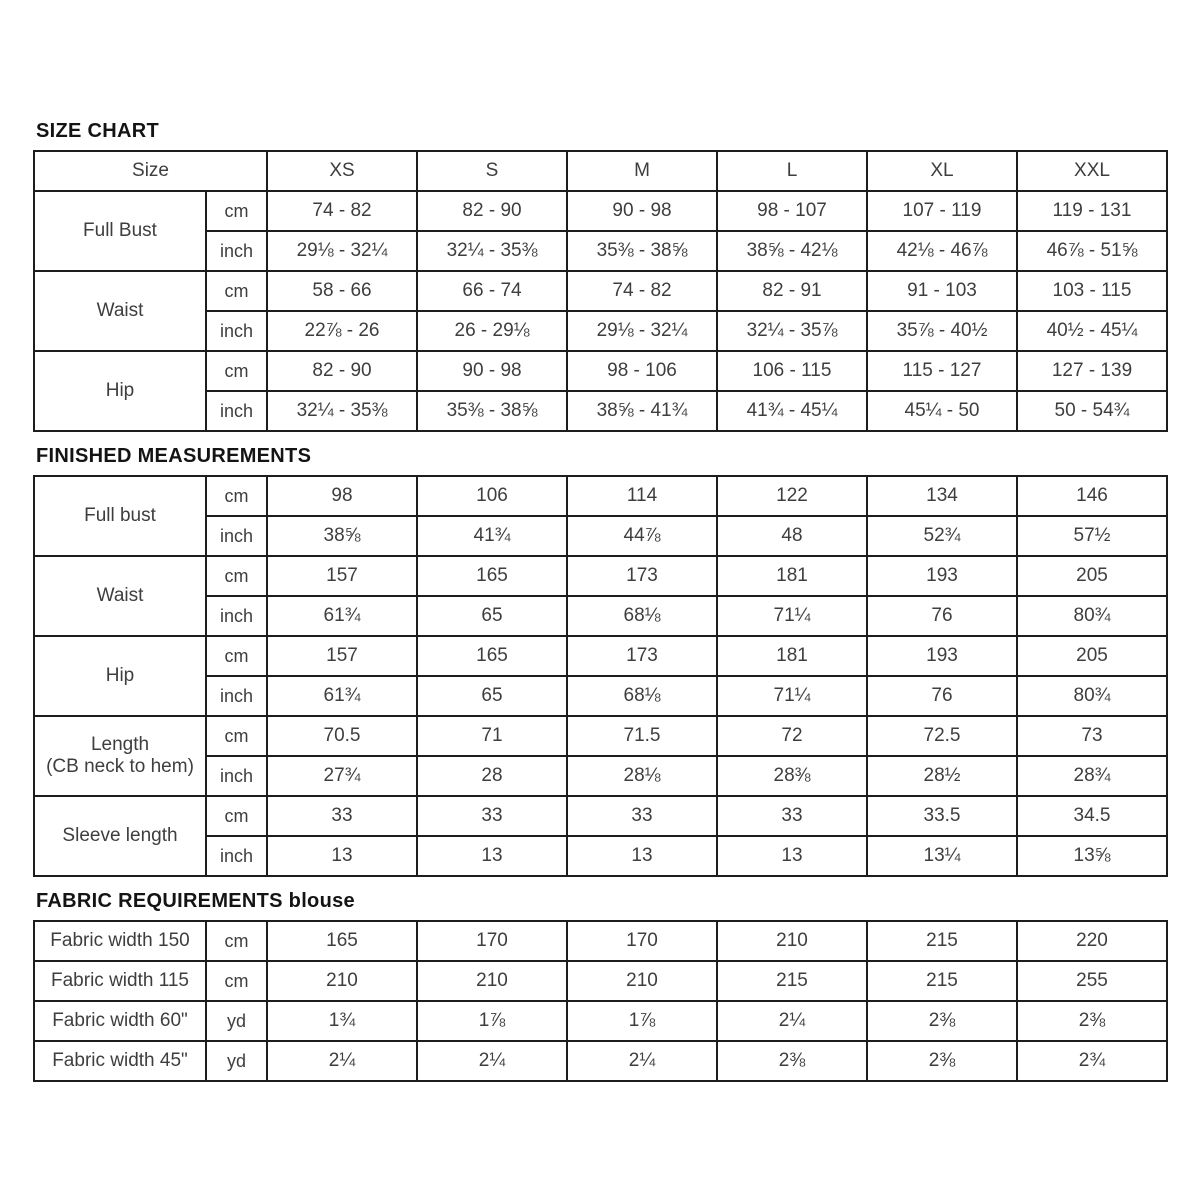 This screenshot has height=1200, width=1200. Describe the element at coordinates (942, 816) in the screenshot. I see `value-cell: 33.5` at that location.